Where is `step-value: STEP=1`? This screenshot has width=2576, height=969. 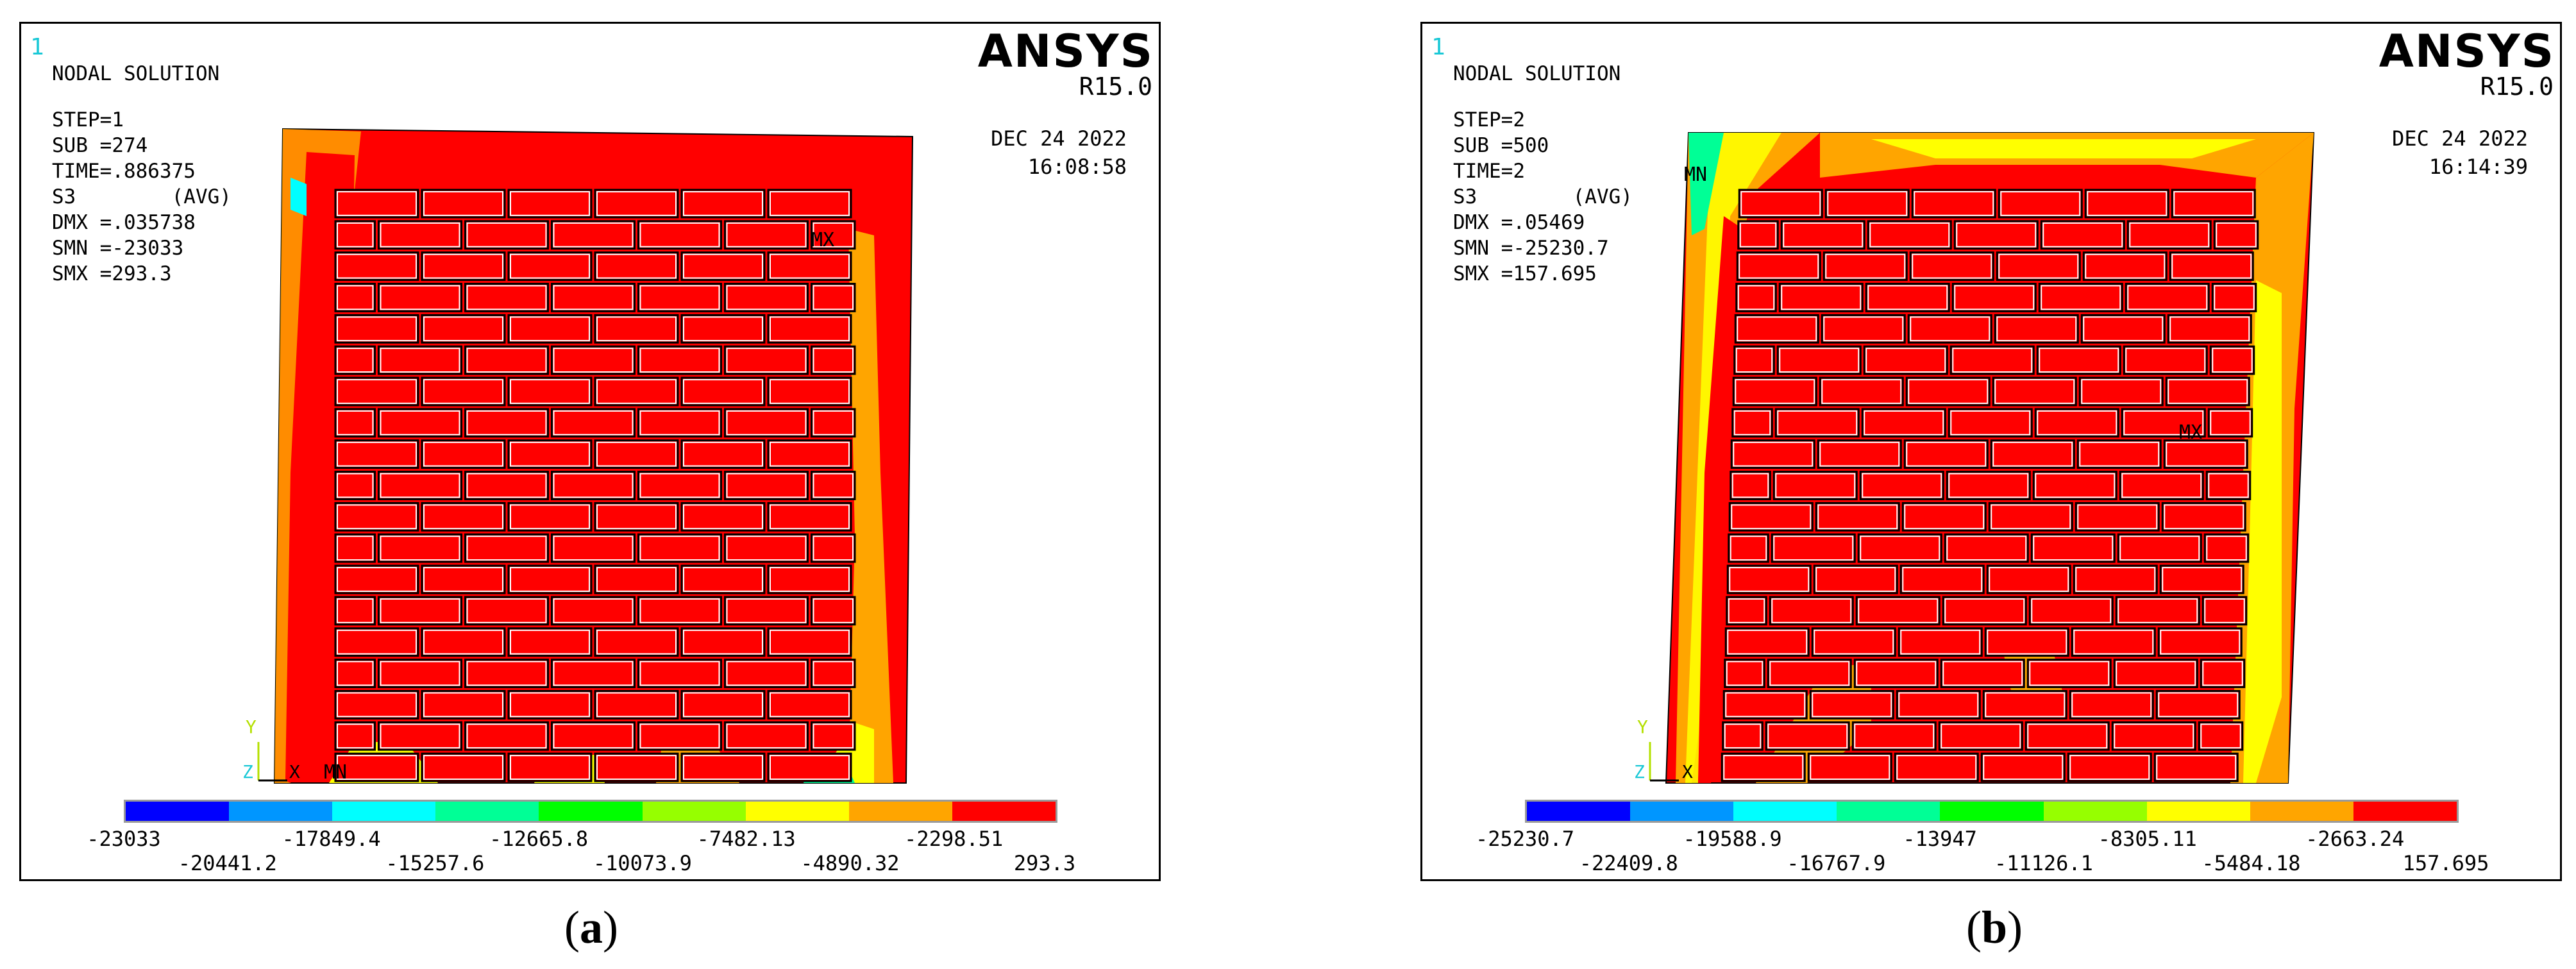 step-value: STEP=1 is located at coordinates (88, 120).